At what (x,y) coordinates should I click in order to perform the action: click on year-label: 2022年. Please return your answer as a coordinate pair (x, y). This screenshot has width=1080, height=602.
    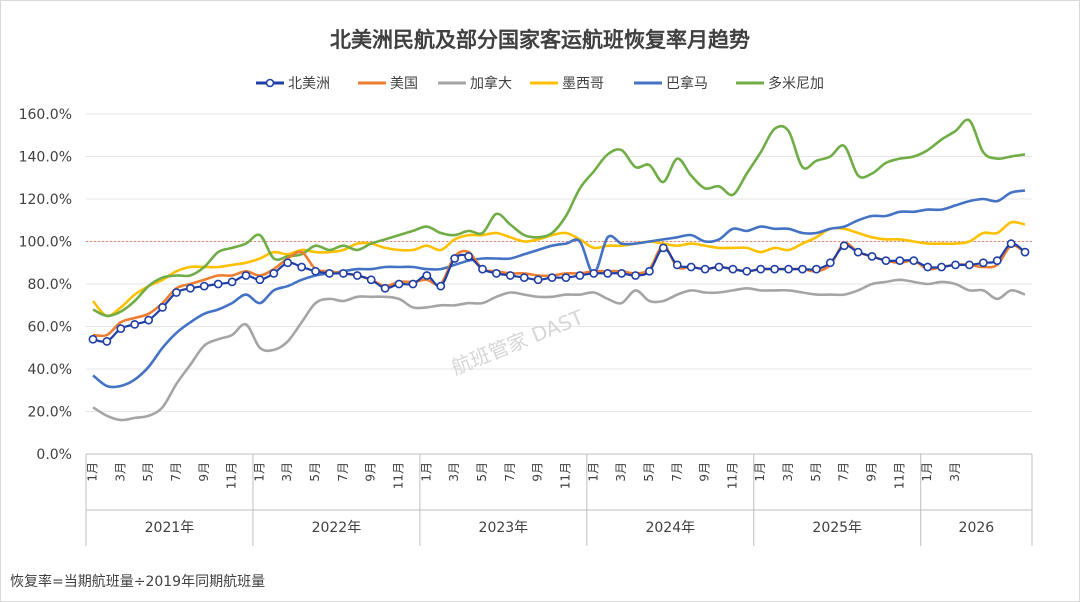
    Looking at the image, I should click on (337, 528).